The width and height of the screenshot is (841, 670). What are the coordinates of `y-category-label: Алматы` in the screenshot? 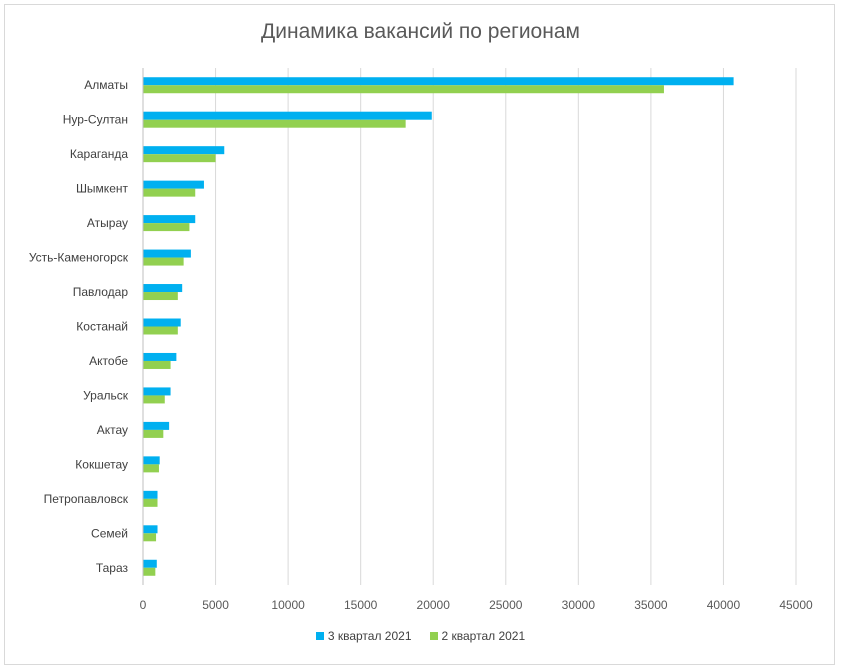 It's located at (106, 85).